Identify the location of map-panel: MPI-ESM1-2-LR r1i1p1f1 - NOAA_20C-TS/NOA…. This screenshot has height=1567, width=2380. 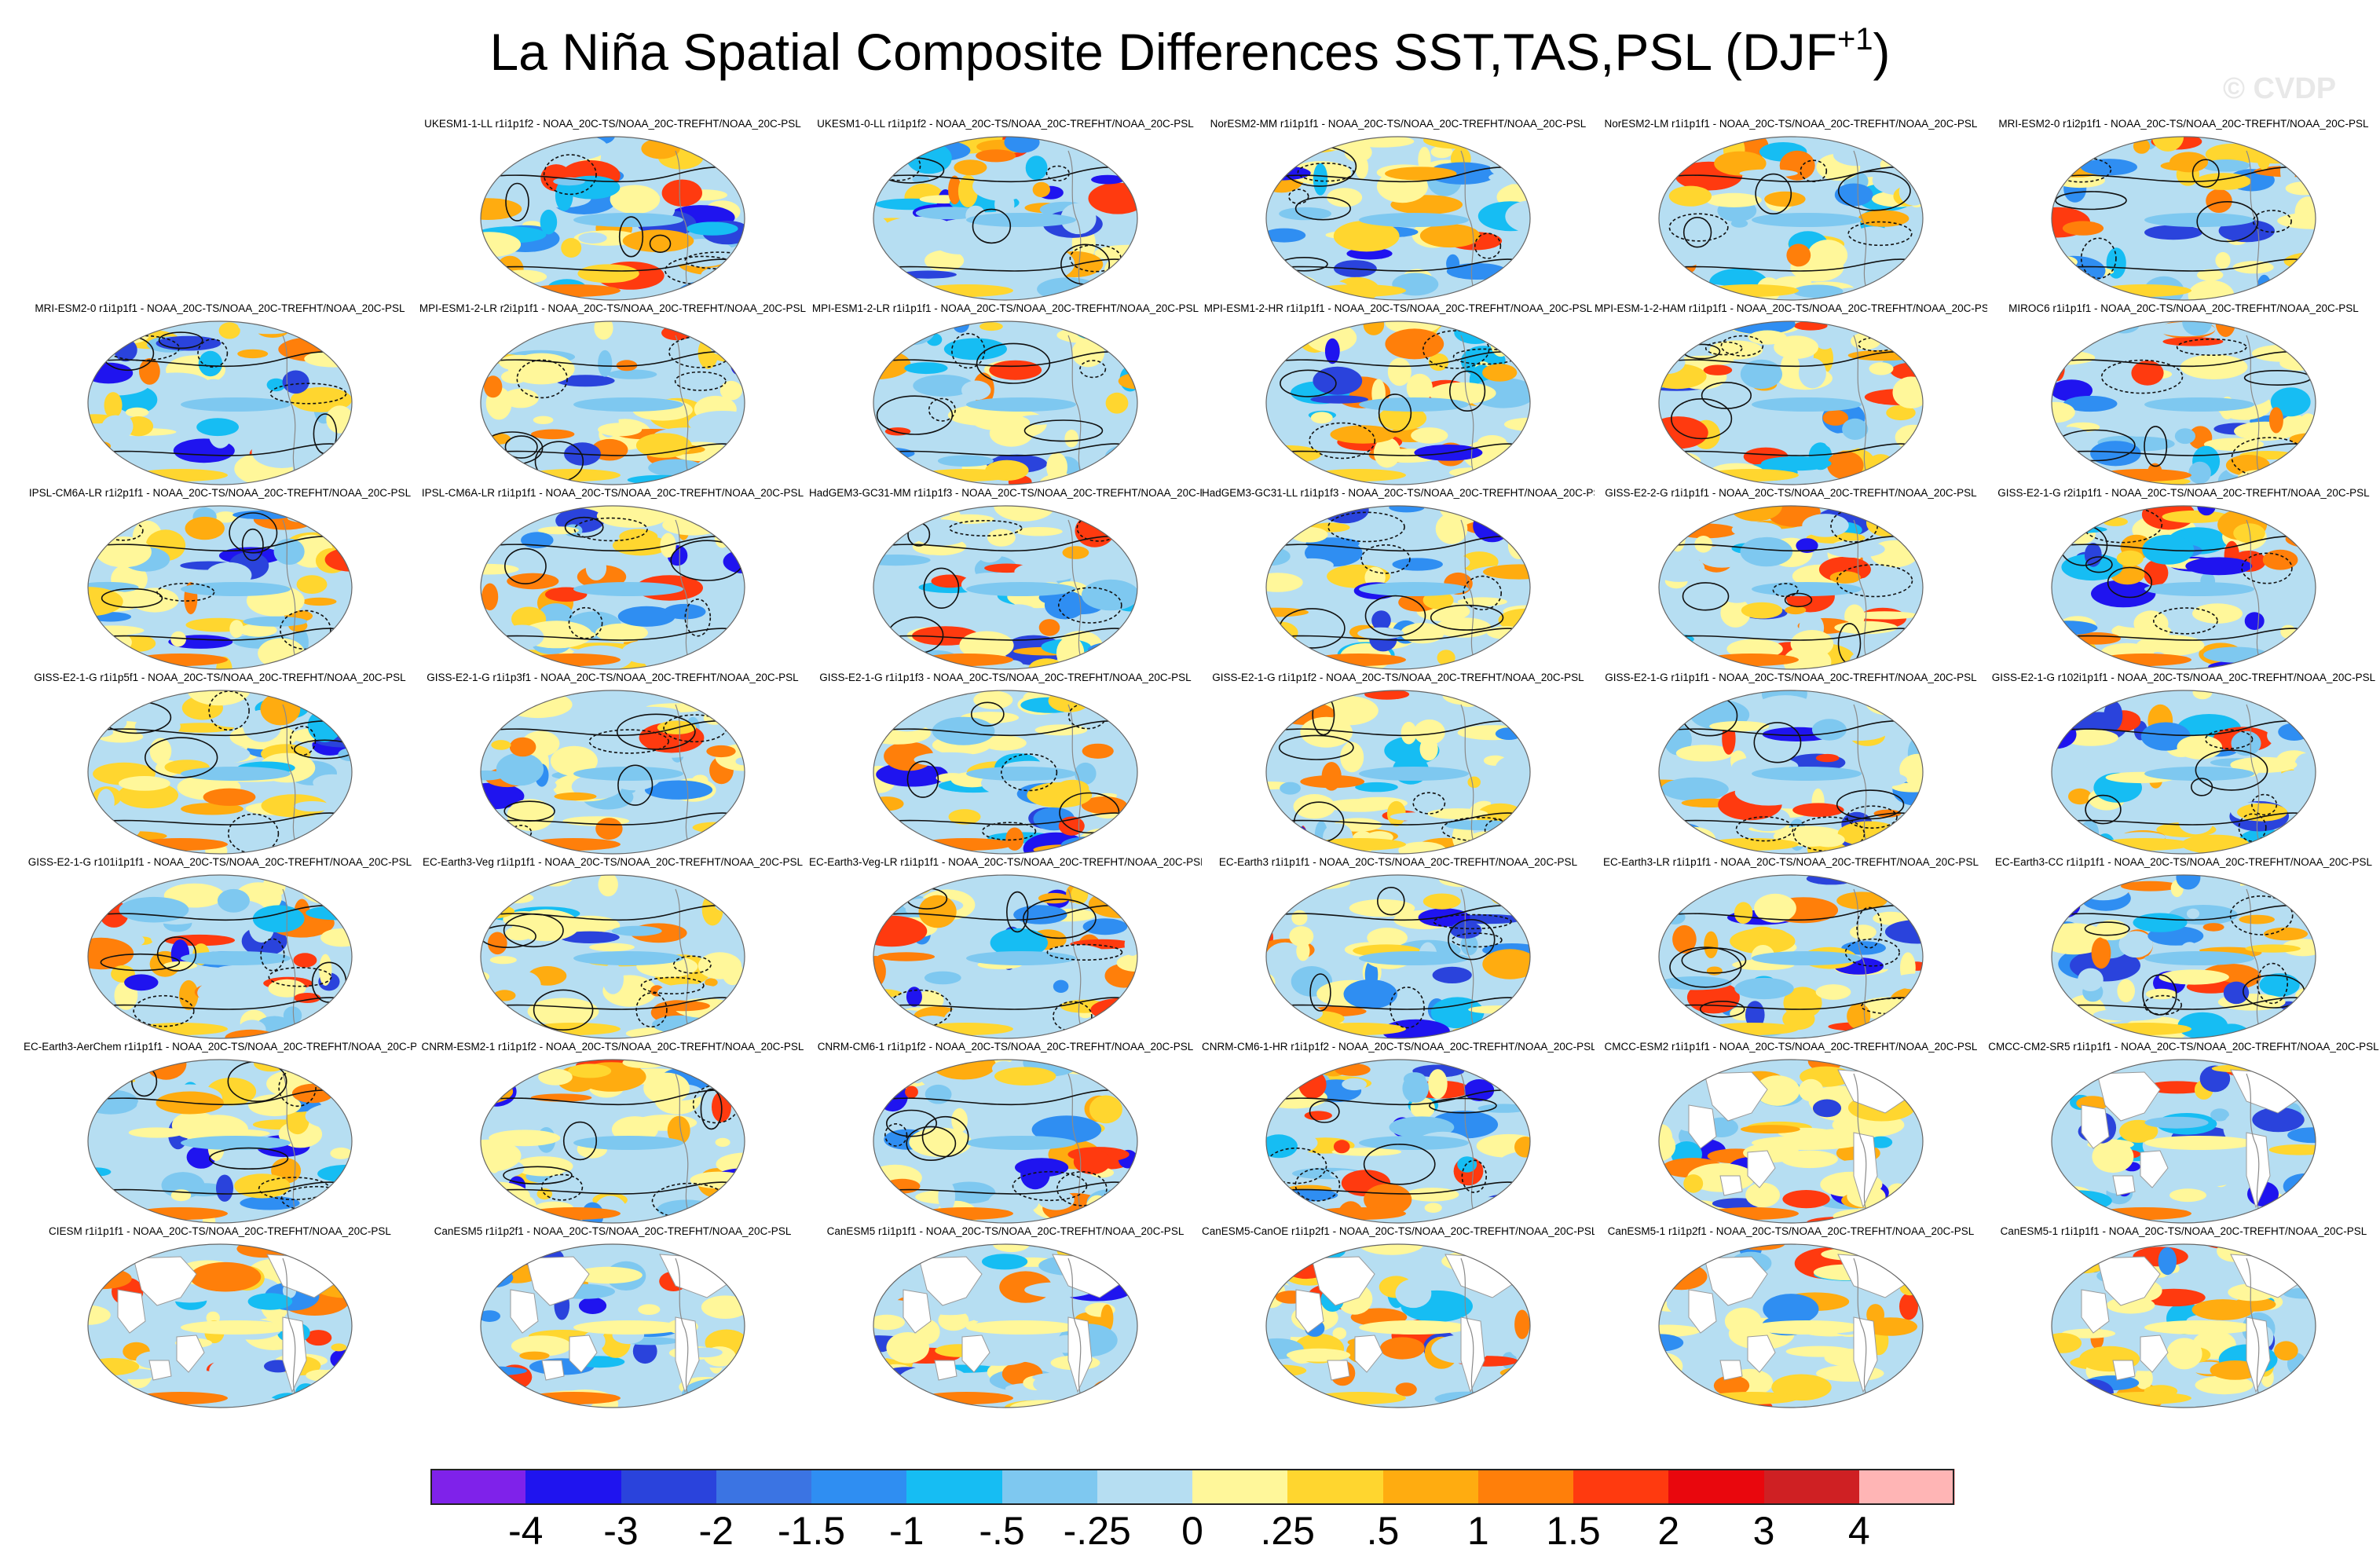
(1005, 395).